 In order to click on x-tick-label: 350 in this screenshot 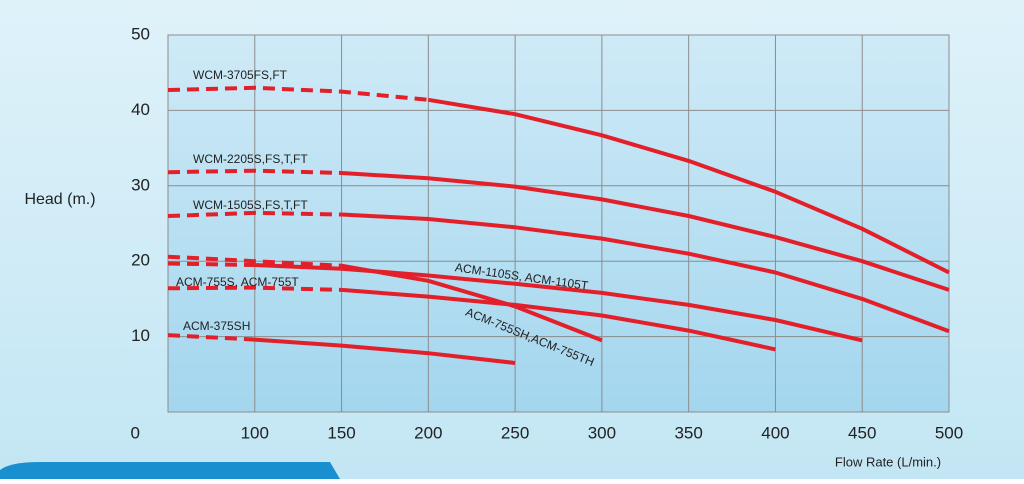, I will do `click(688, 432)`.